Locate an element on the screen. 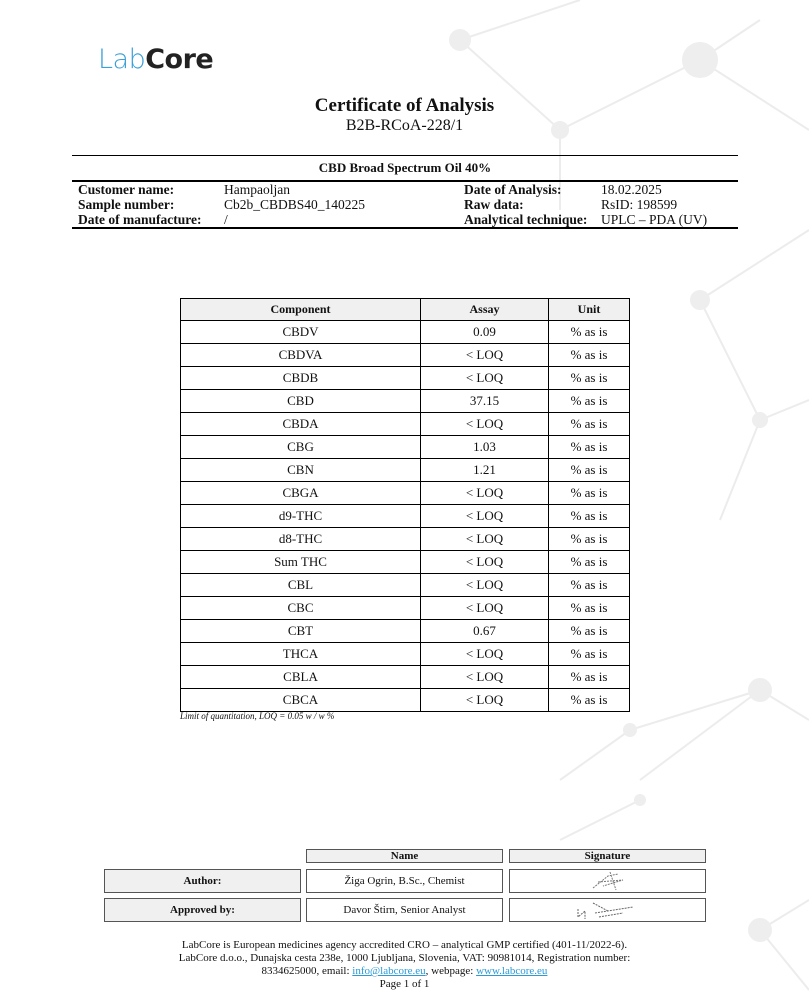 This screenshot has width=809, height=1002. cell-assay: 0.67 is located at coordinates (484, 631).